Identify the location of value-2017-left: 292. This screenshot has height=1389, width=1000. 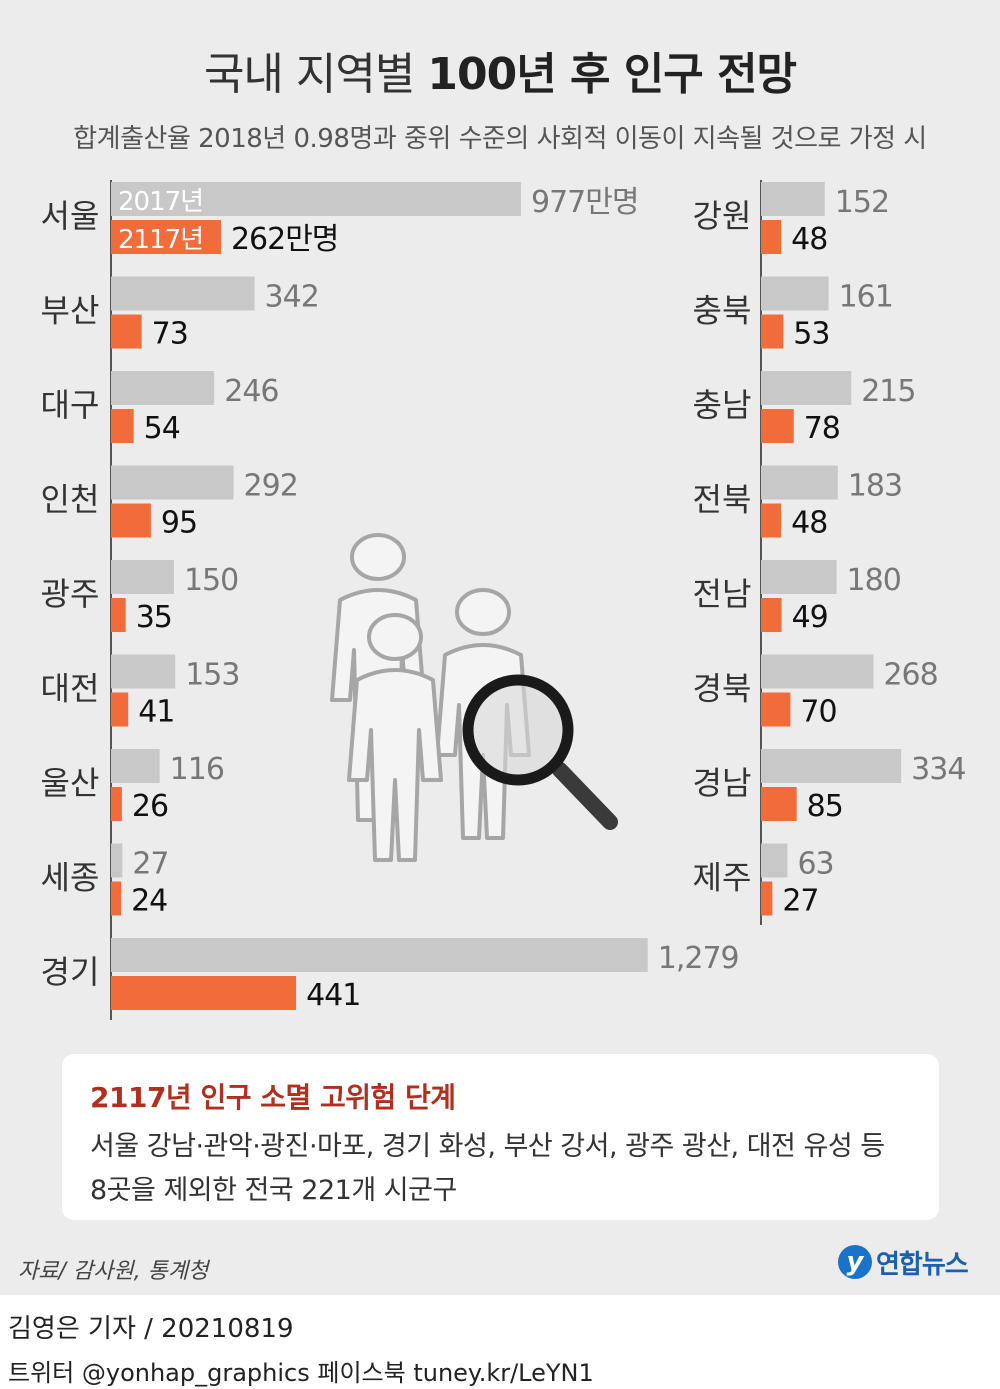
(271, 486).